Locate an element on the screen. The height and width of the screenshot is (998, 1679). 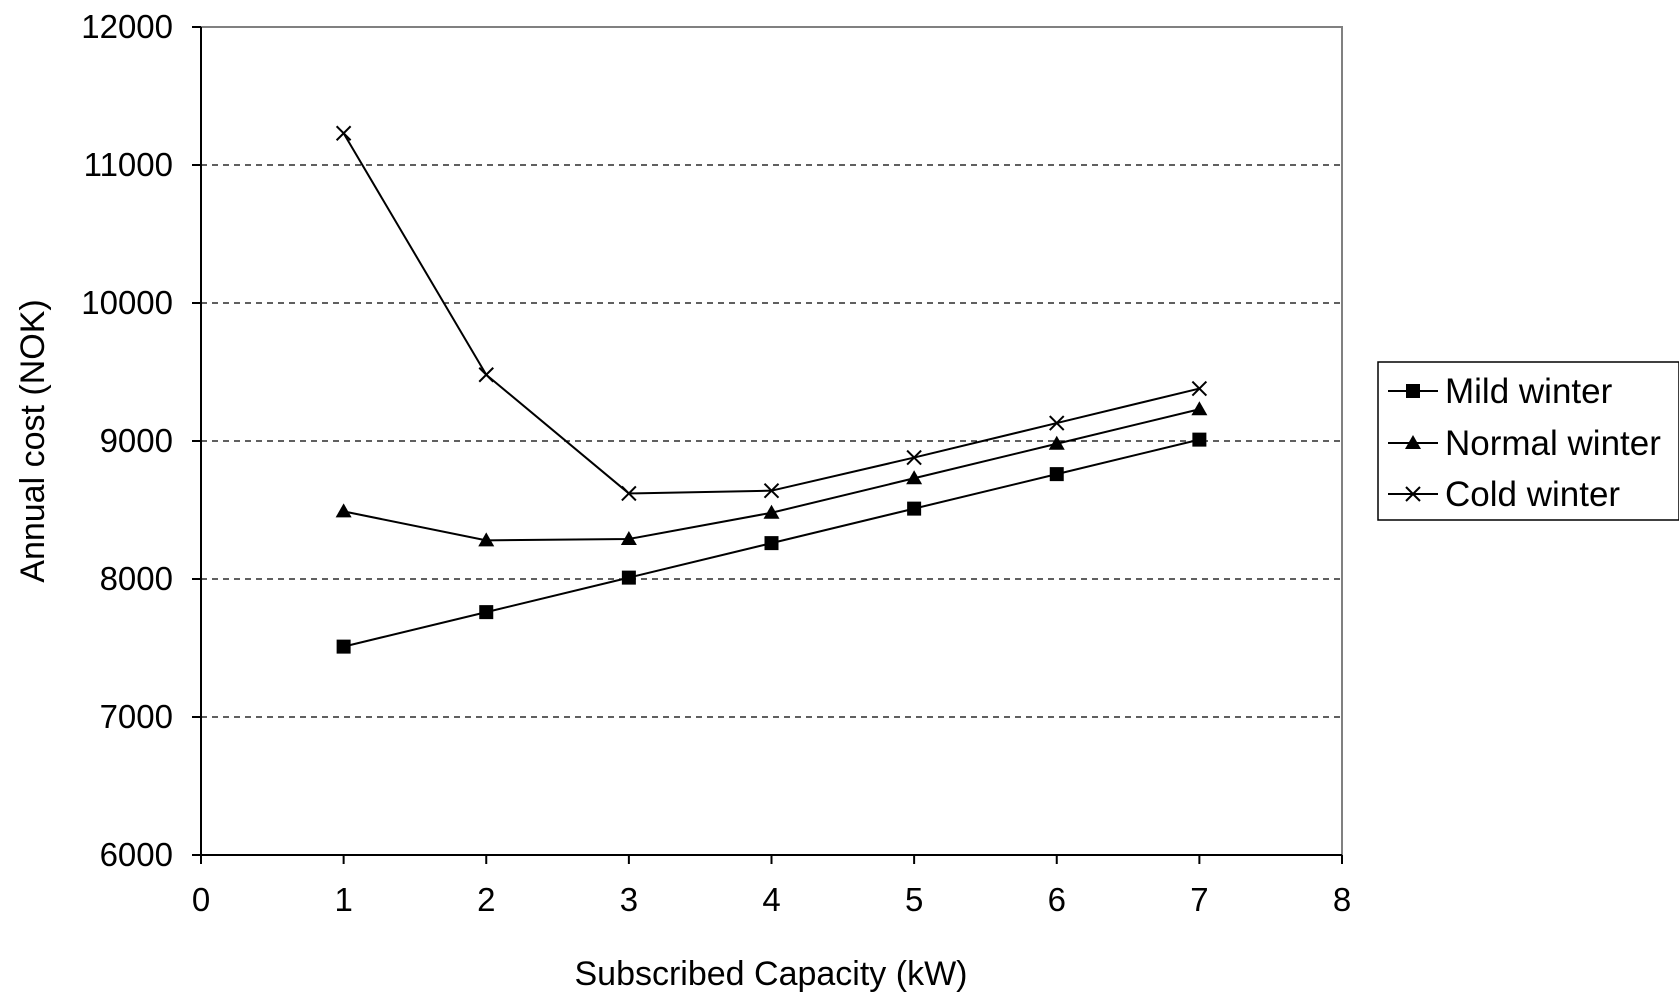
y-tick-label: 7000 is located at coordinates (136, 716).